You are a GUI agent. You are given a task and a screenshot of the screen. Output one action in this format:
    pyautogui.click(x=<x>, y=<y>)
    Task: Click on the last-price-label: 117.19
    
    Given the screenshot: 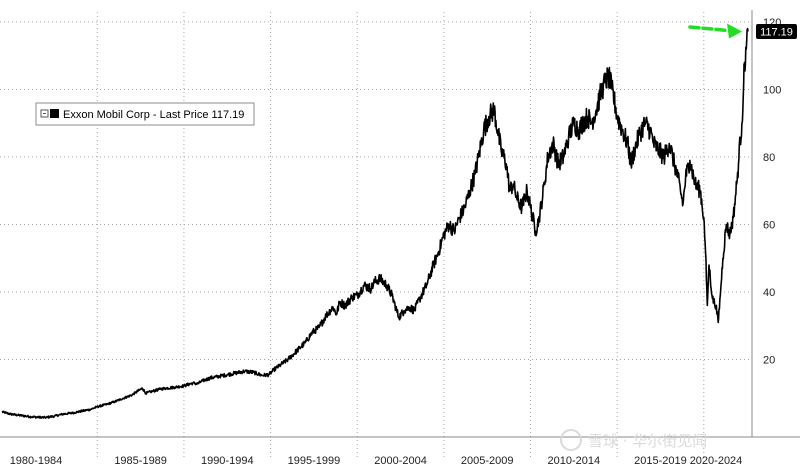 What is the action you would take?
    pyautogui.click(x=776, y=33)
    